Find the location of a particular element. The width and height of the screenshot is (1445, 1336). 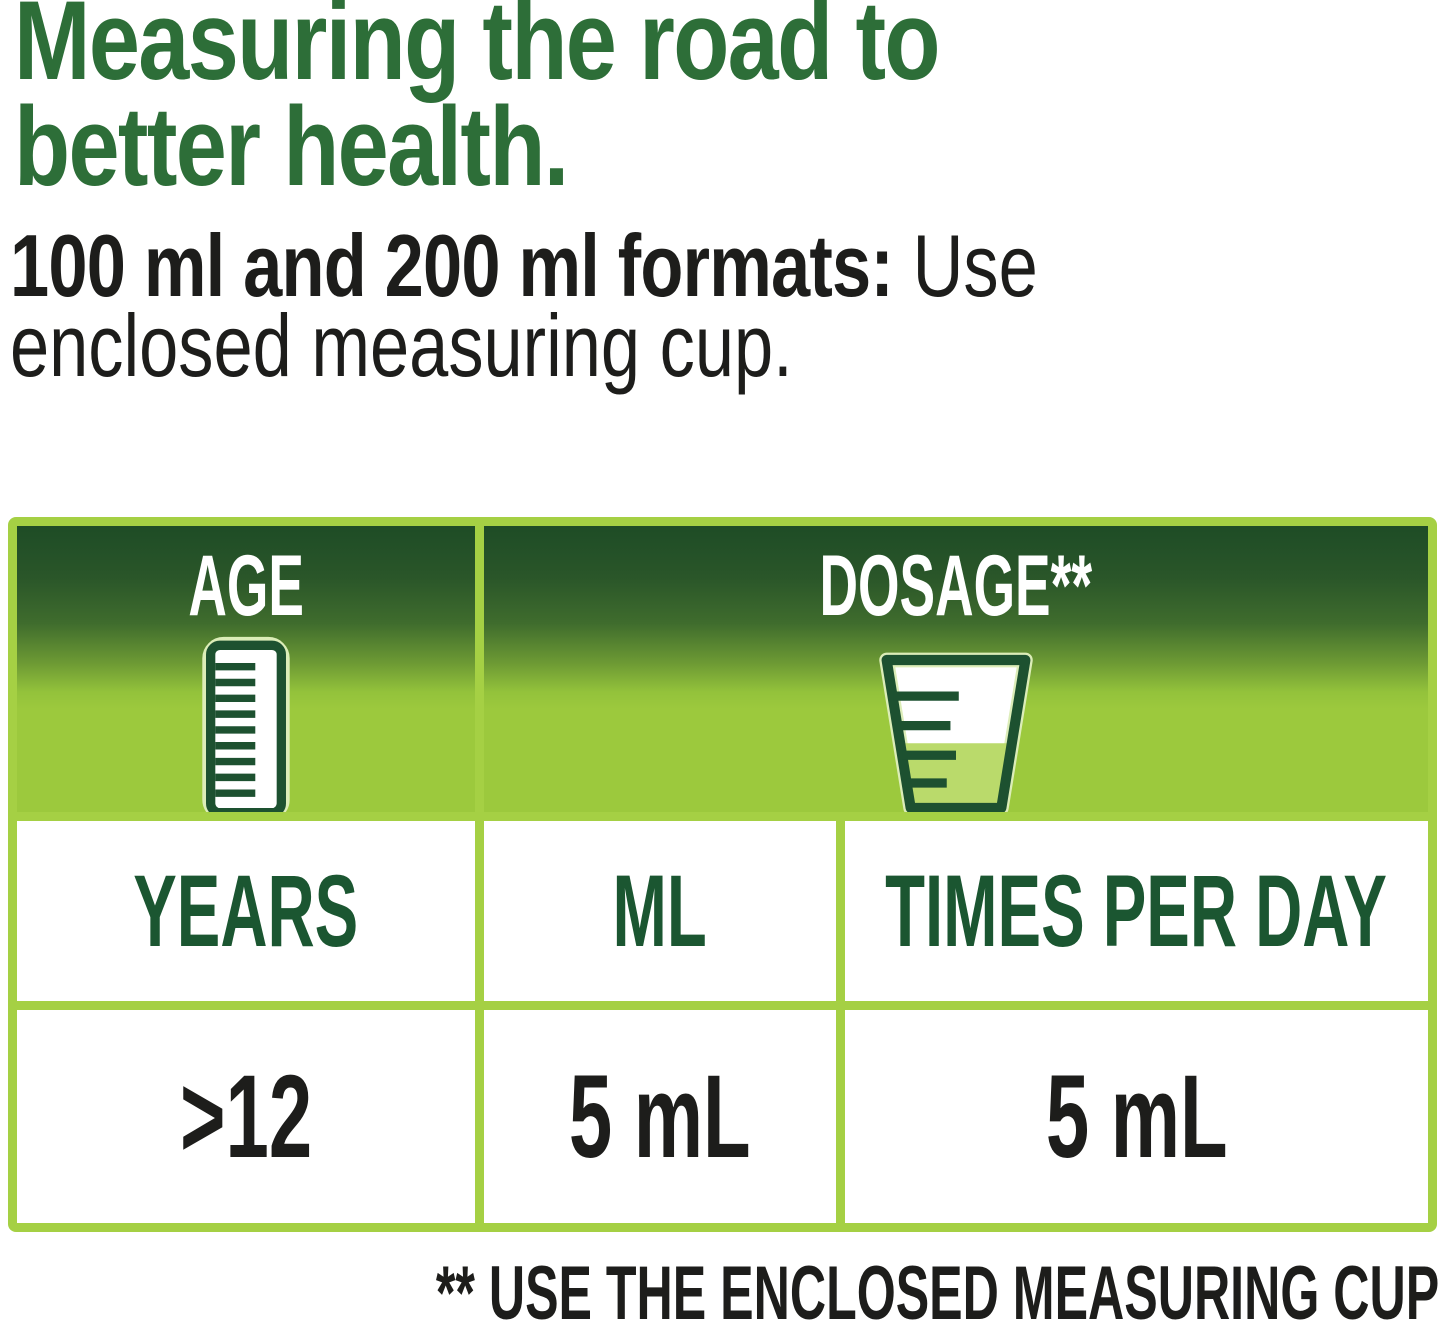

page-title-line2: better health. is located at coordinates (291, 146).